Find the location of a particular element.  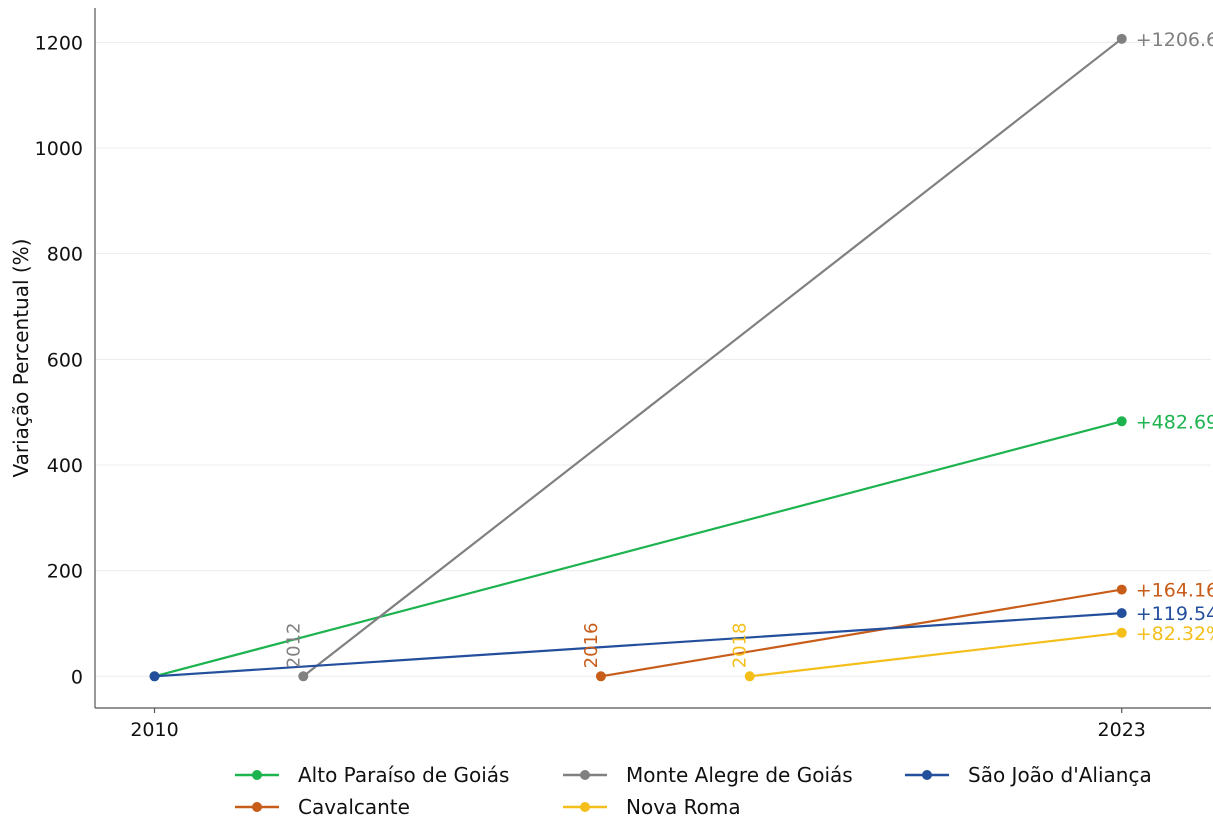

end-value-label: +82.32% is located at coordinates (1174, 634).